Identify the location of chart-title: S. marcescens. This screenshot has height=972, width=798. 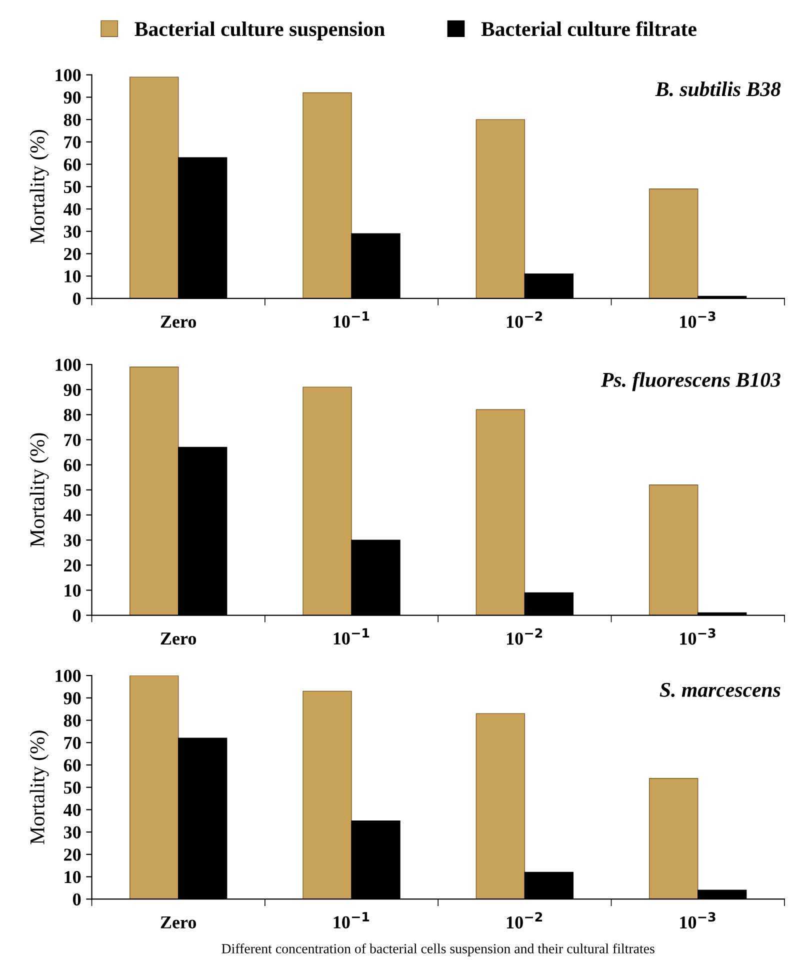
(720, 689).